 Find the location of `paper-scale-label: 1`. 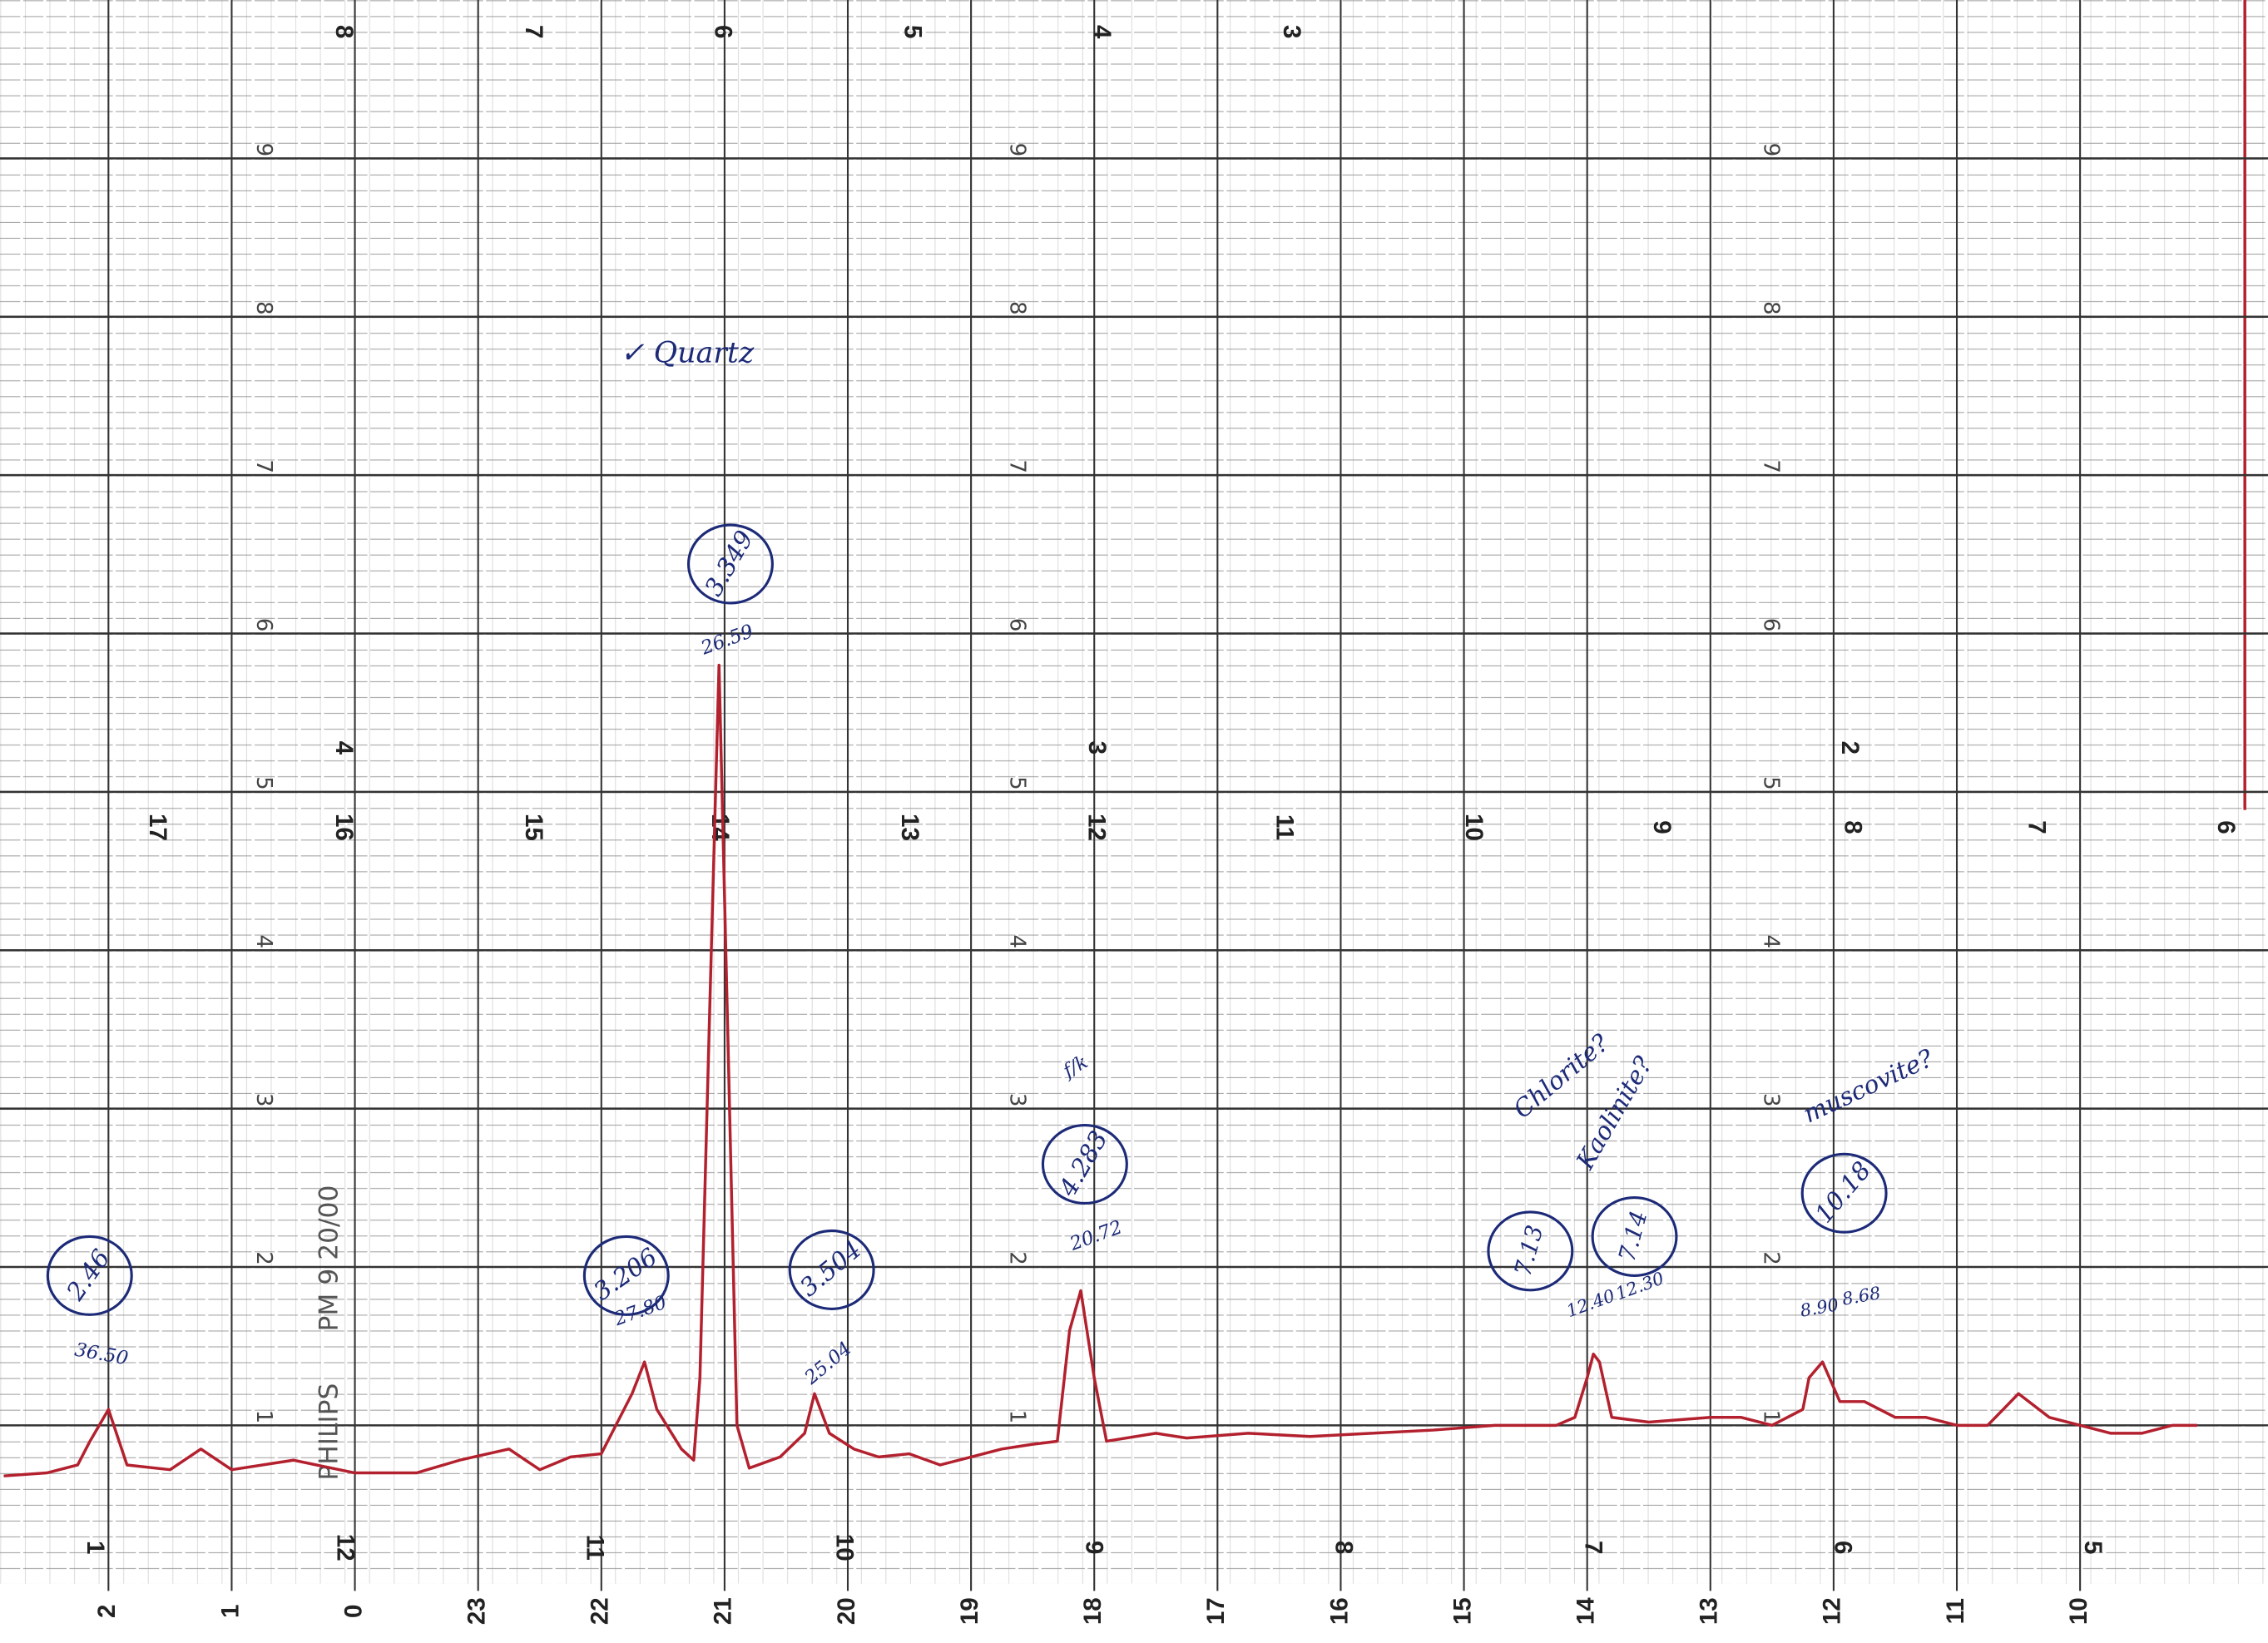

paper-scale-label: 1 is located at coordinates (95, 1547).